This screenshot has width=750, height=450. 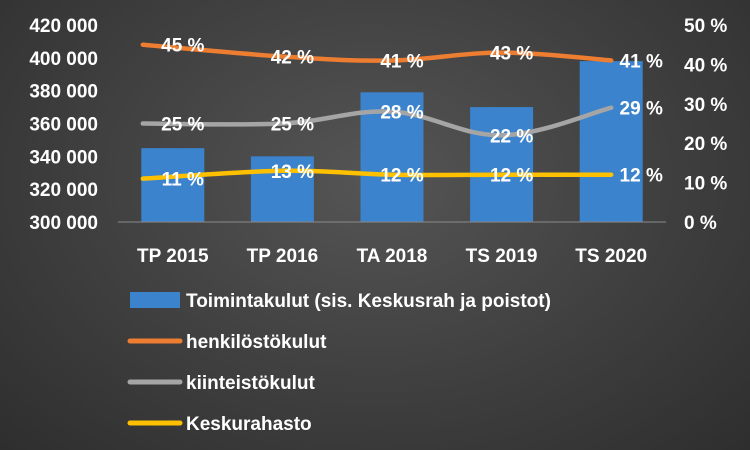 What do you see at coordinates (63, 125) in the screenshot?
I see `y-left-tick-label: 360 000` at bounding box center [63, 125].